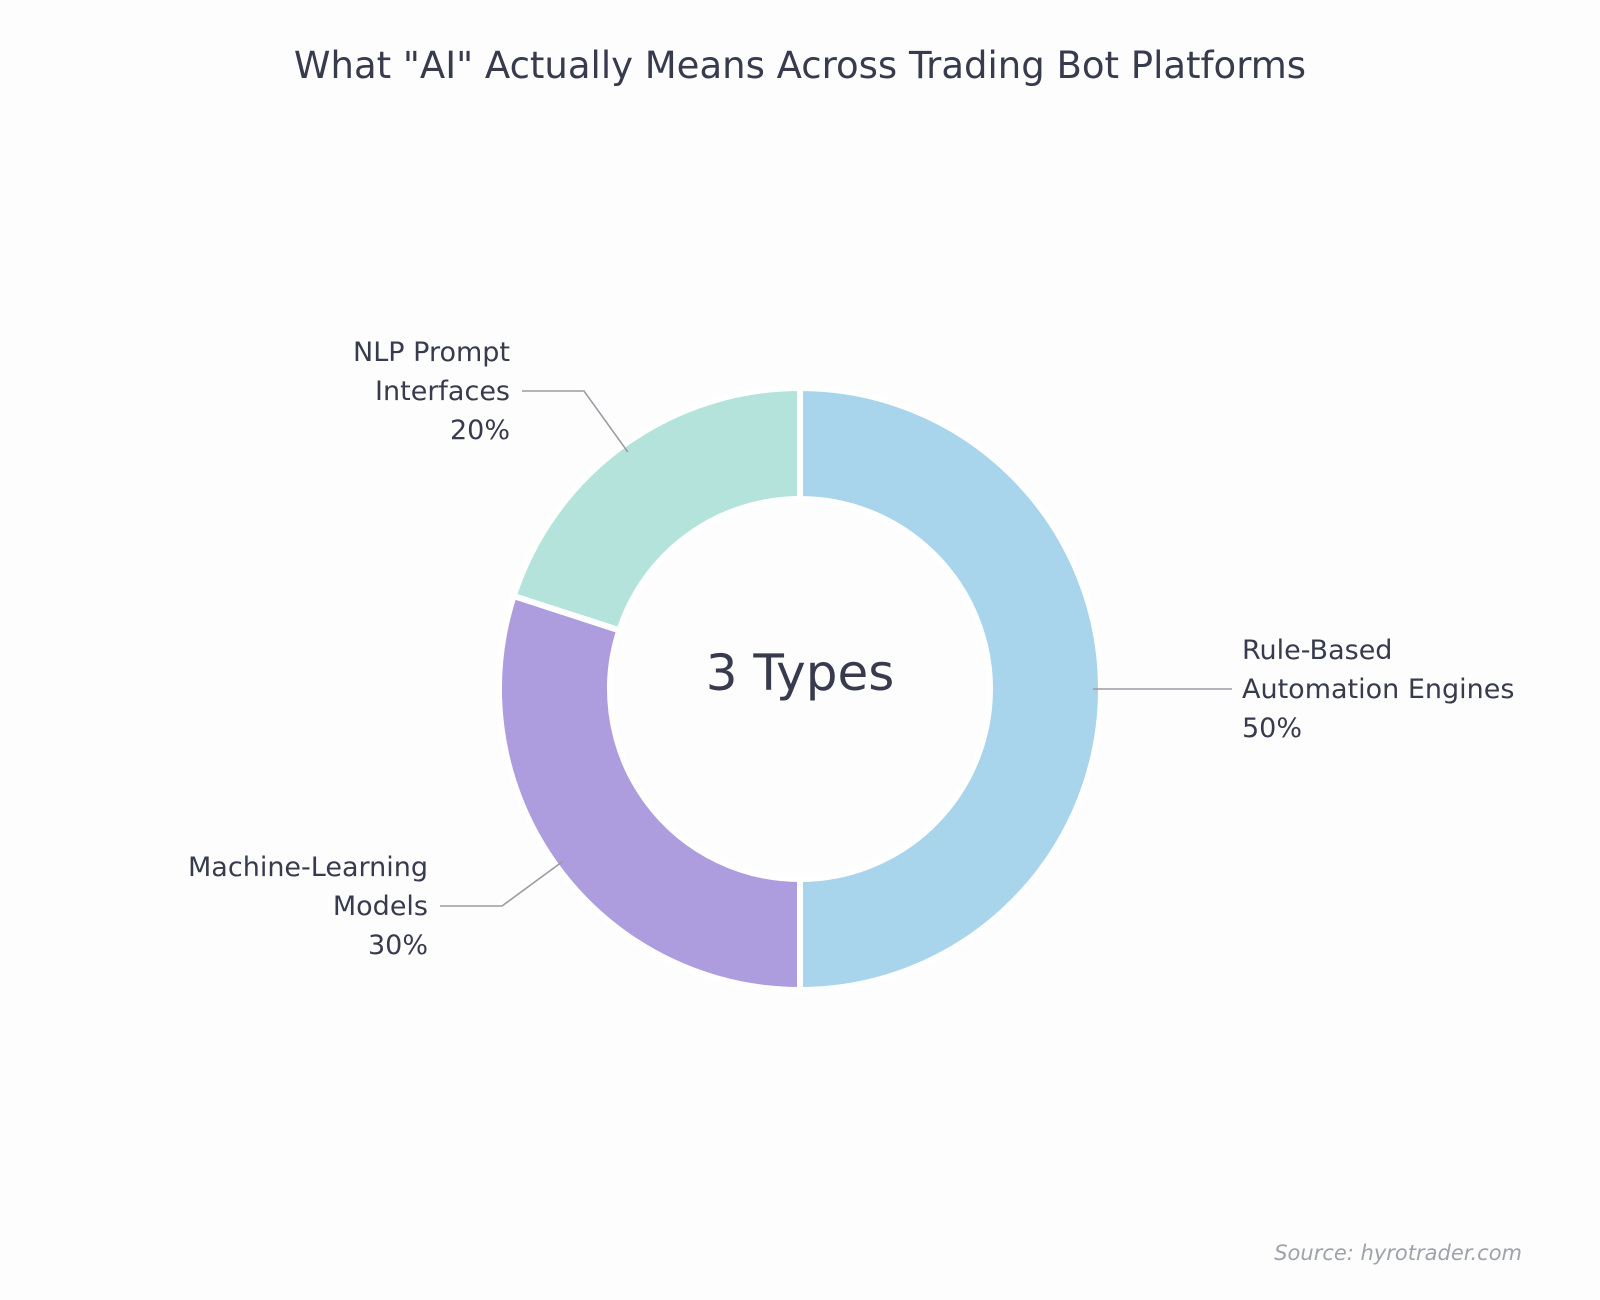  What do you see at coordinates (480, 430) in the screenshot?
I see `slice-value-label: 20%` at bounding box center [480, 430].